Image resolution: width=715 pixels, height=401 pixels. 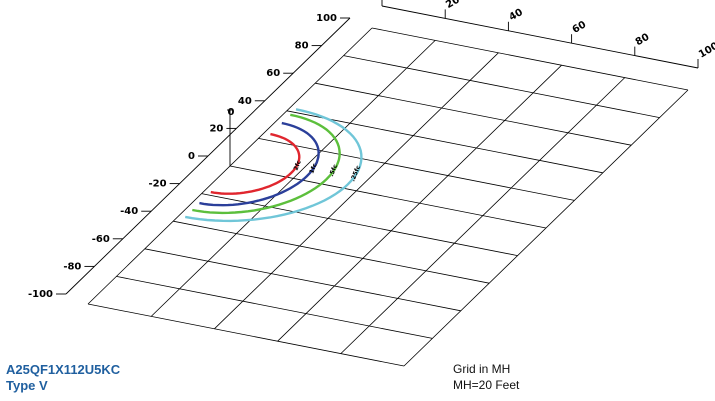 What do you see at coordinates (245, 101) in the screenshot?
I see `left-tick-label: 40` at bounding box center [245, 101].